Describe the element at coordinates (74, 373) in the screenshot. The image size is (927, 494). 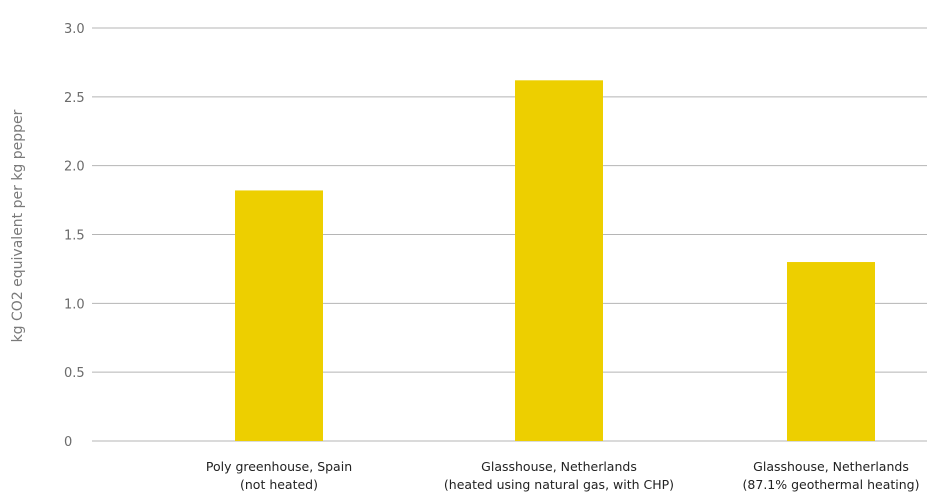
I see `y-tick-label: 0.5` at that location.